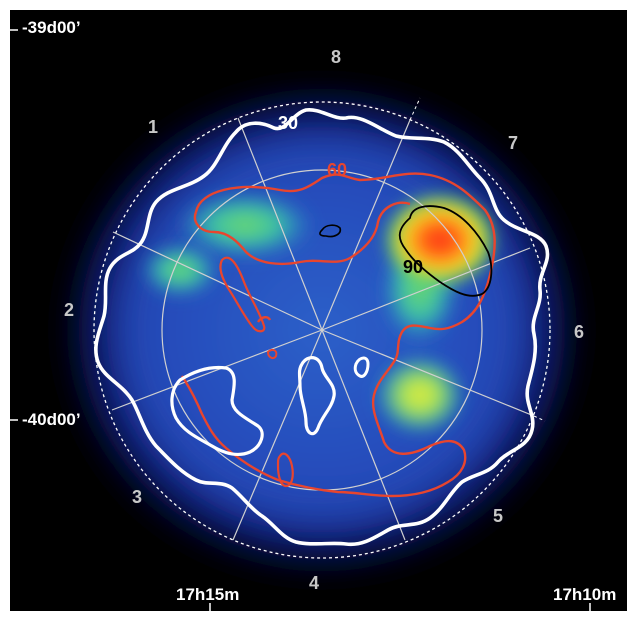  What do you see at coordinates (337, 170) in the screenshot?
I see `contour-label-60: 60` at bounding box center [337, 170].